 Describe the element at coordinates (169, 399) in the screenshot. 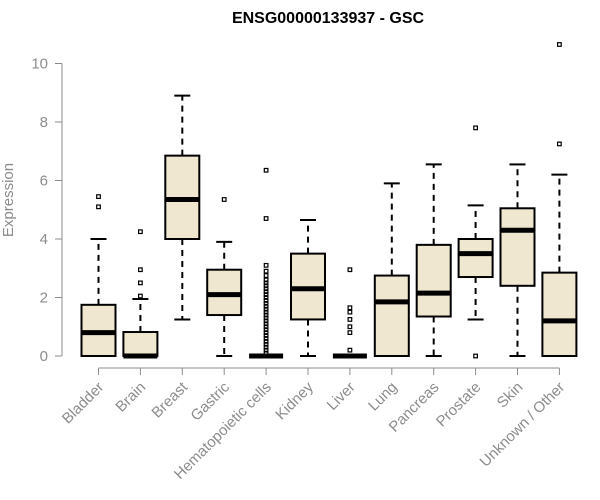

I see `x-tick-label: Breast` at that location.